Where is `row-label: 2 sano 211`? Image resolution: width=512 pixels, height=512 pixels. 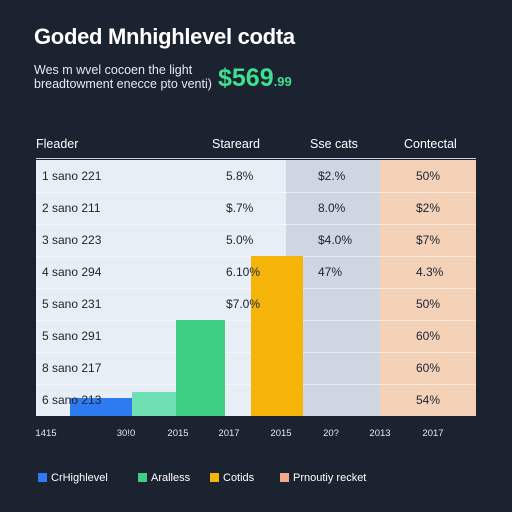
row-label: 2 sano 211 is located at coordinates (71, 208).